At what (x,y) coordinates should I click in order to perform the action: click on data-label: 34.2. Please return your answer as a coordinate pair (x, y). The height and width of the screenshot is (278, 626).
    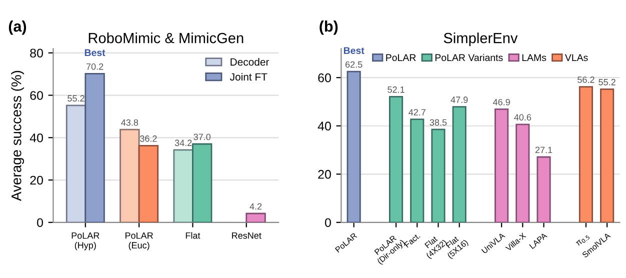
    Looking at the image, I should click on (183, 143).